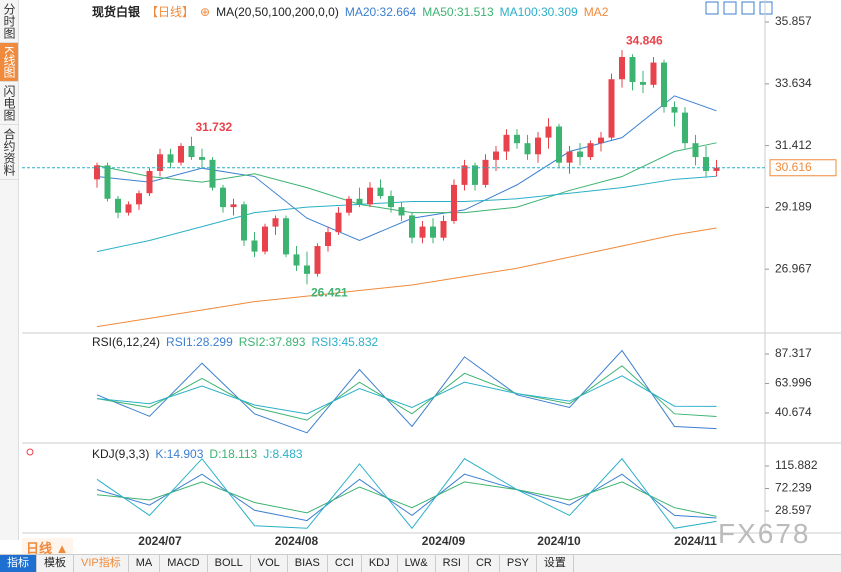  What do you see at coordinates (345, 342) in the screenshot?
I see `legend-entry: RSI3:45.832` at bounding box center [345, 342].